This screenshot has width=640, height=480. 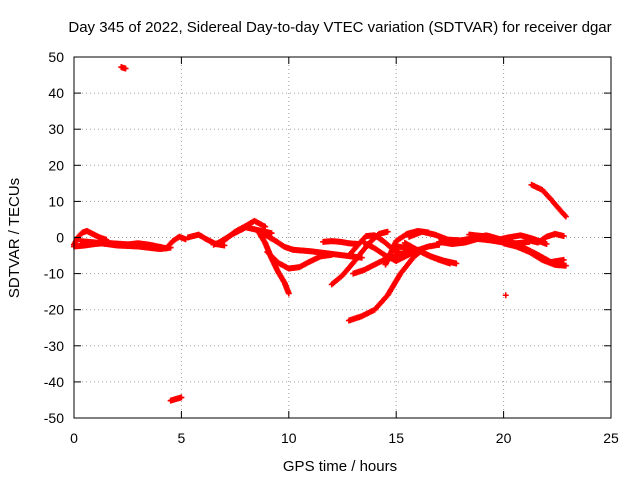 I want to click on y-tick-label: -20, so click(x=54, y=310).